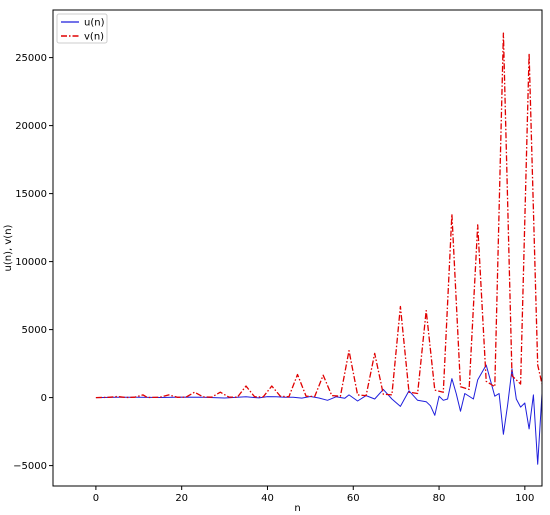  I want to click on y-tick-label: 25000, so click(31, 58).